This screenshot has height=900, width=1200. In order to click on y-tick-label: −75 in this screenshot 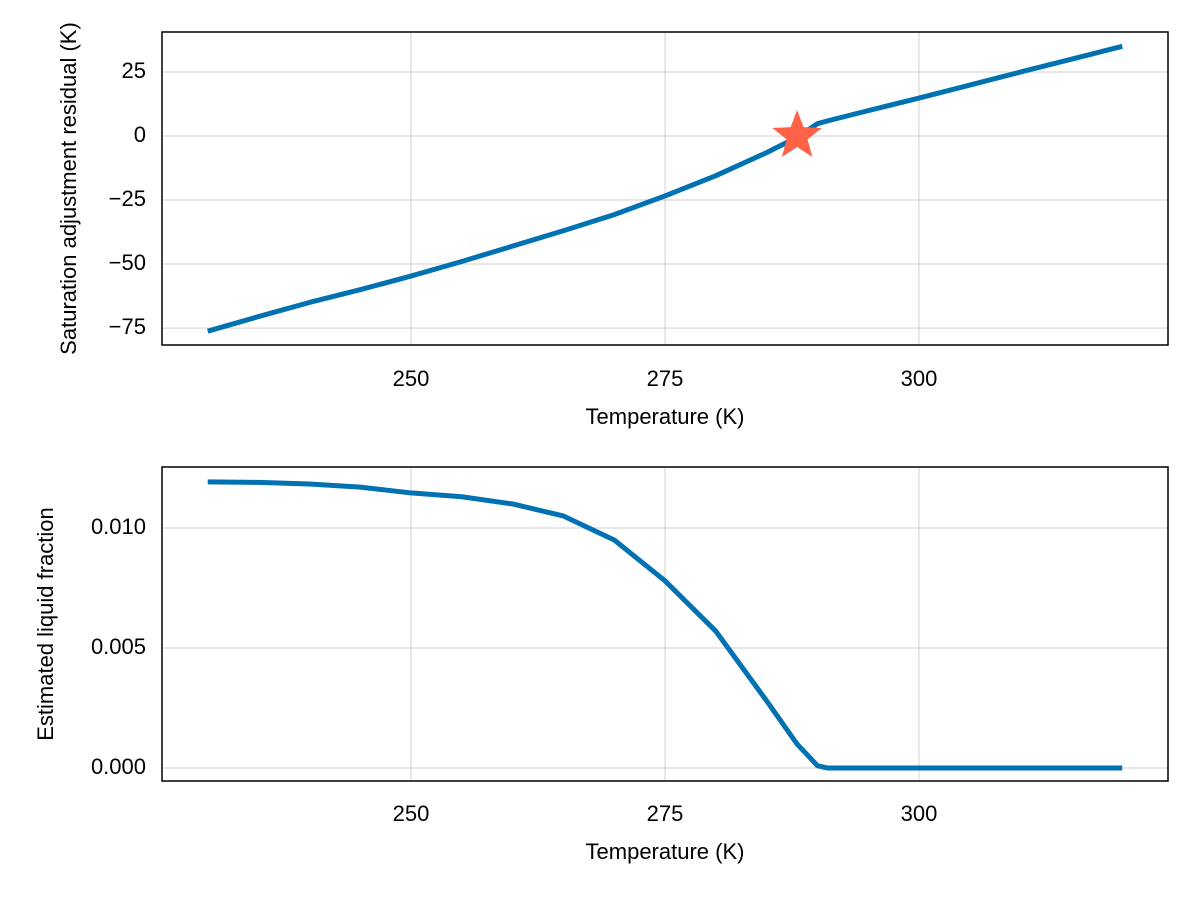, I will do `click(127, 326)`.